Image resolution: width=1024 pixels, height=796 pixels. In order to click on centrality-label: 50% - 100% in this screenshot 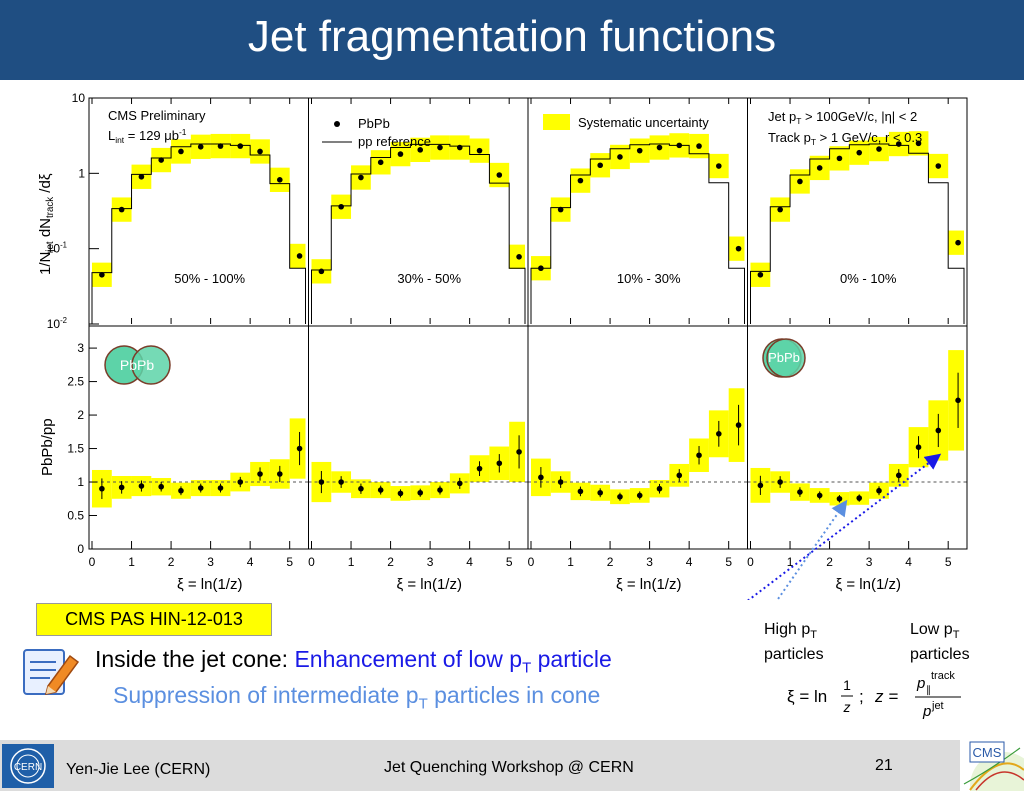, I will do `click(209, 278)`.